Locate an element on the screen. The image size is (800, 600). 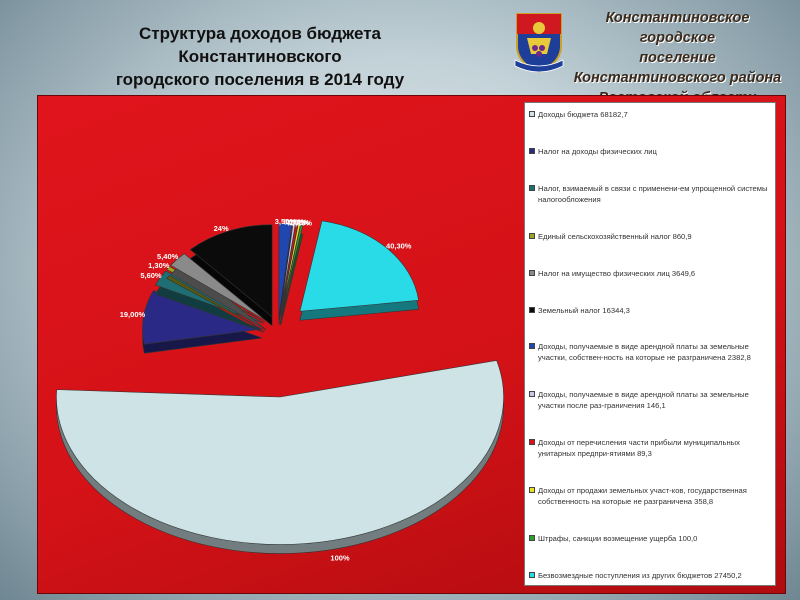
organization-line: поселение is located at coordinates (677, 58).